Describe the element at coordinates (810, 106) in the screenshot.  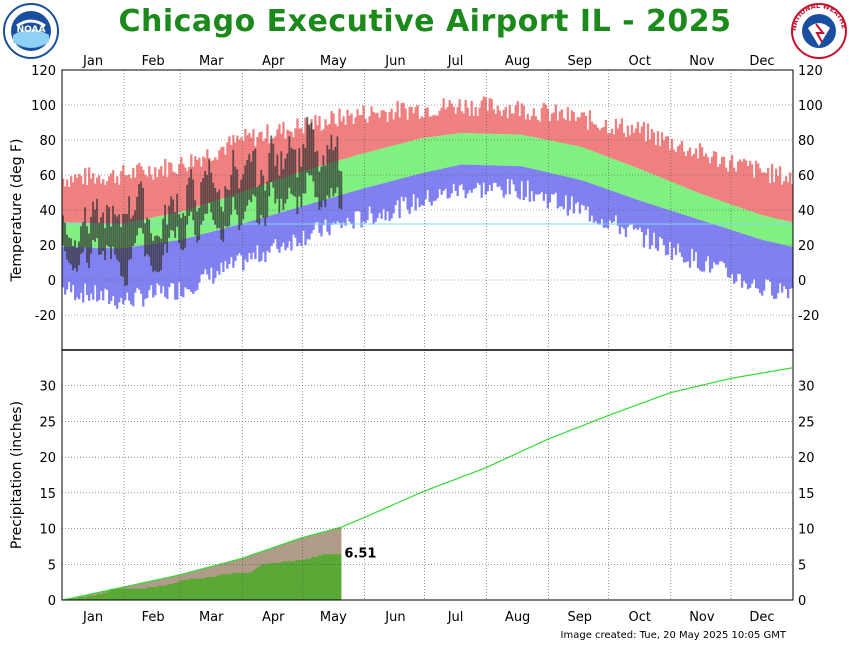
I see `temp-tick-label-right: 100` at that location.